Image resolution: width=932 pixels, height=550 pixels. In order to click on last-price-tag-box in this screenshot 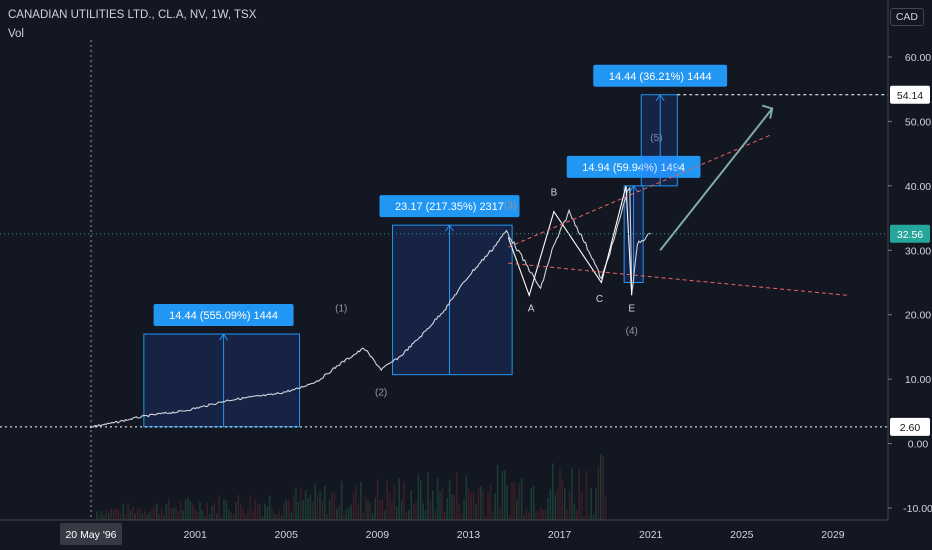, I will do `click(910, 233)`.